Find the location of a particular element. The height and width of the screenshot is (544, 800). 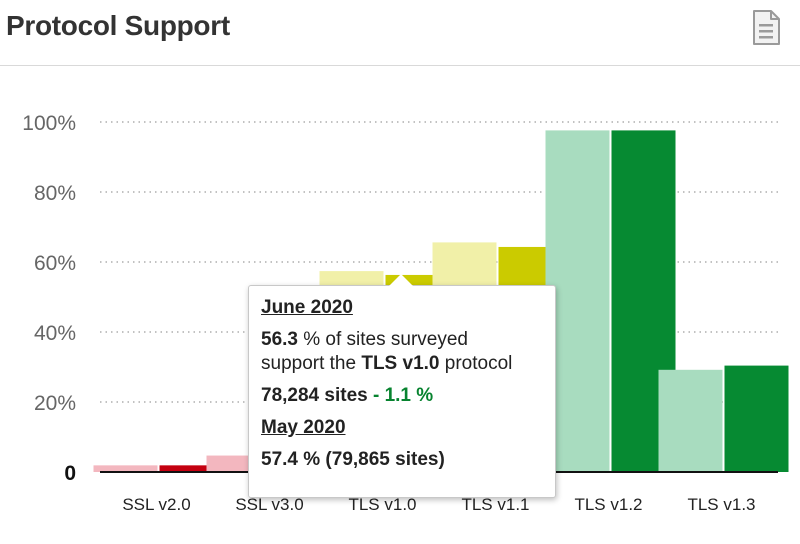

tooltip-sites: 78,284 sites is located at coordinates (314, 395).